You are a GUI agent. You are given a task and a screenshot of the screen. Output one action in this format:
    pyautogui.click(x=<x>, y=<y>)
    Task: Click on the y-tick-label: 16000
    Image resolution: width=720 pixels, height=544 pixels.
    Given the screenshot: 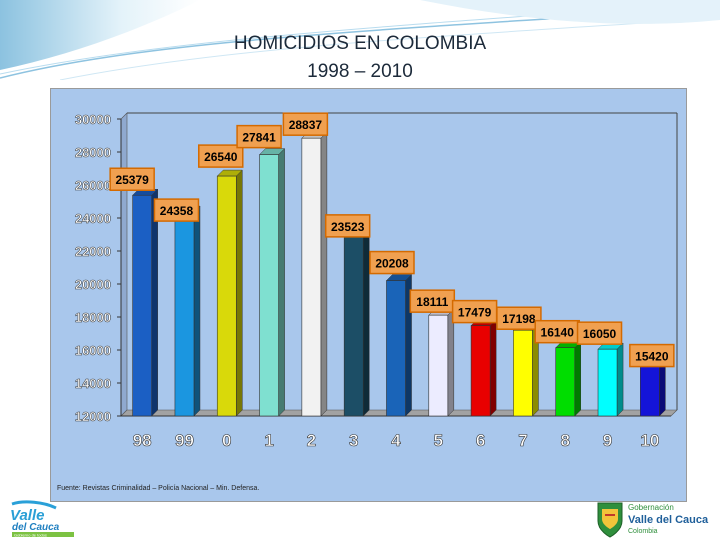 What is the action you would take?
    pyautogui.click(x=93, y=350)
    